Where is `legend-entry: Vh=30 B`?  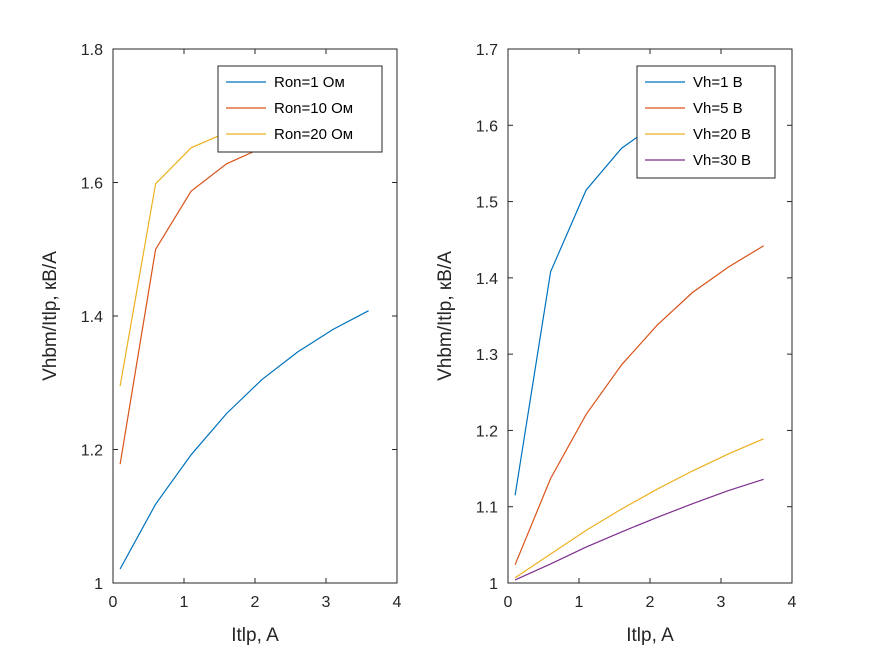 legend-entry: Vh=30 B is located at coordinates (722, 160).